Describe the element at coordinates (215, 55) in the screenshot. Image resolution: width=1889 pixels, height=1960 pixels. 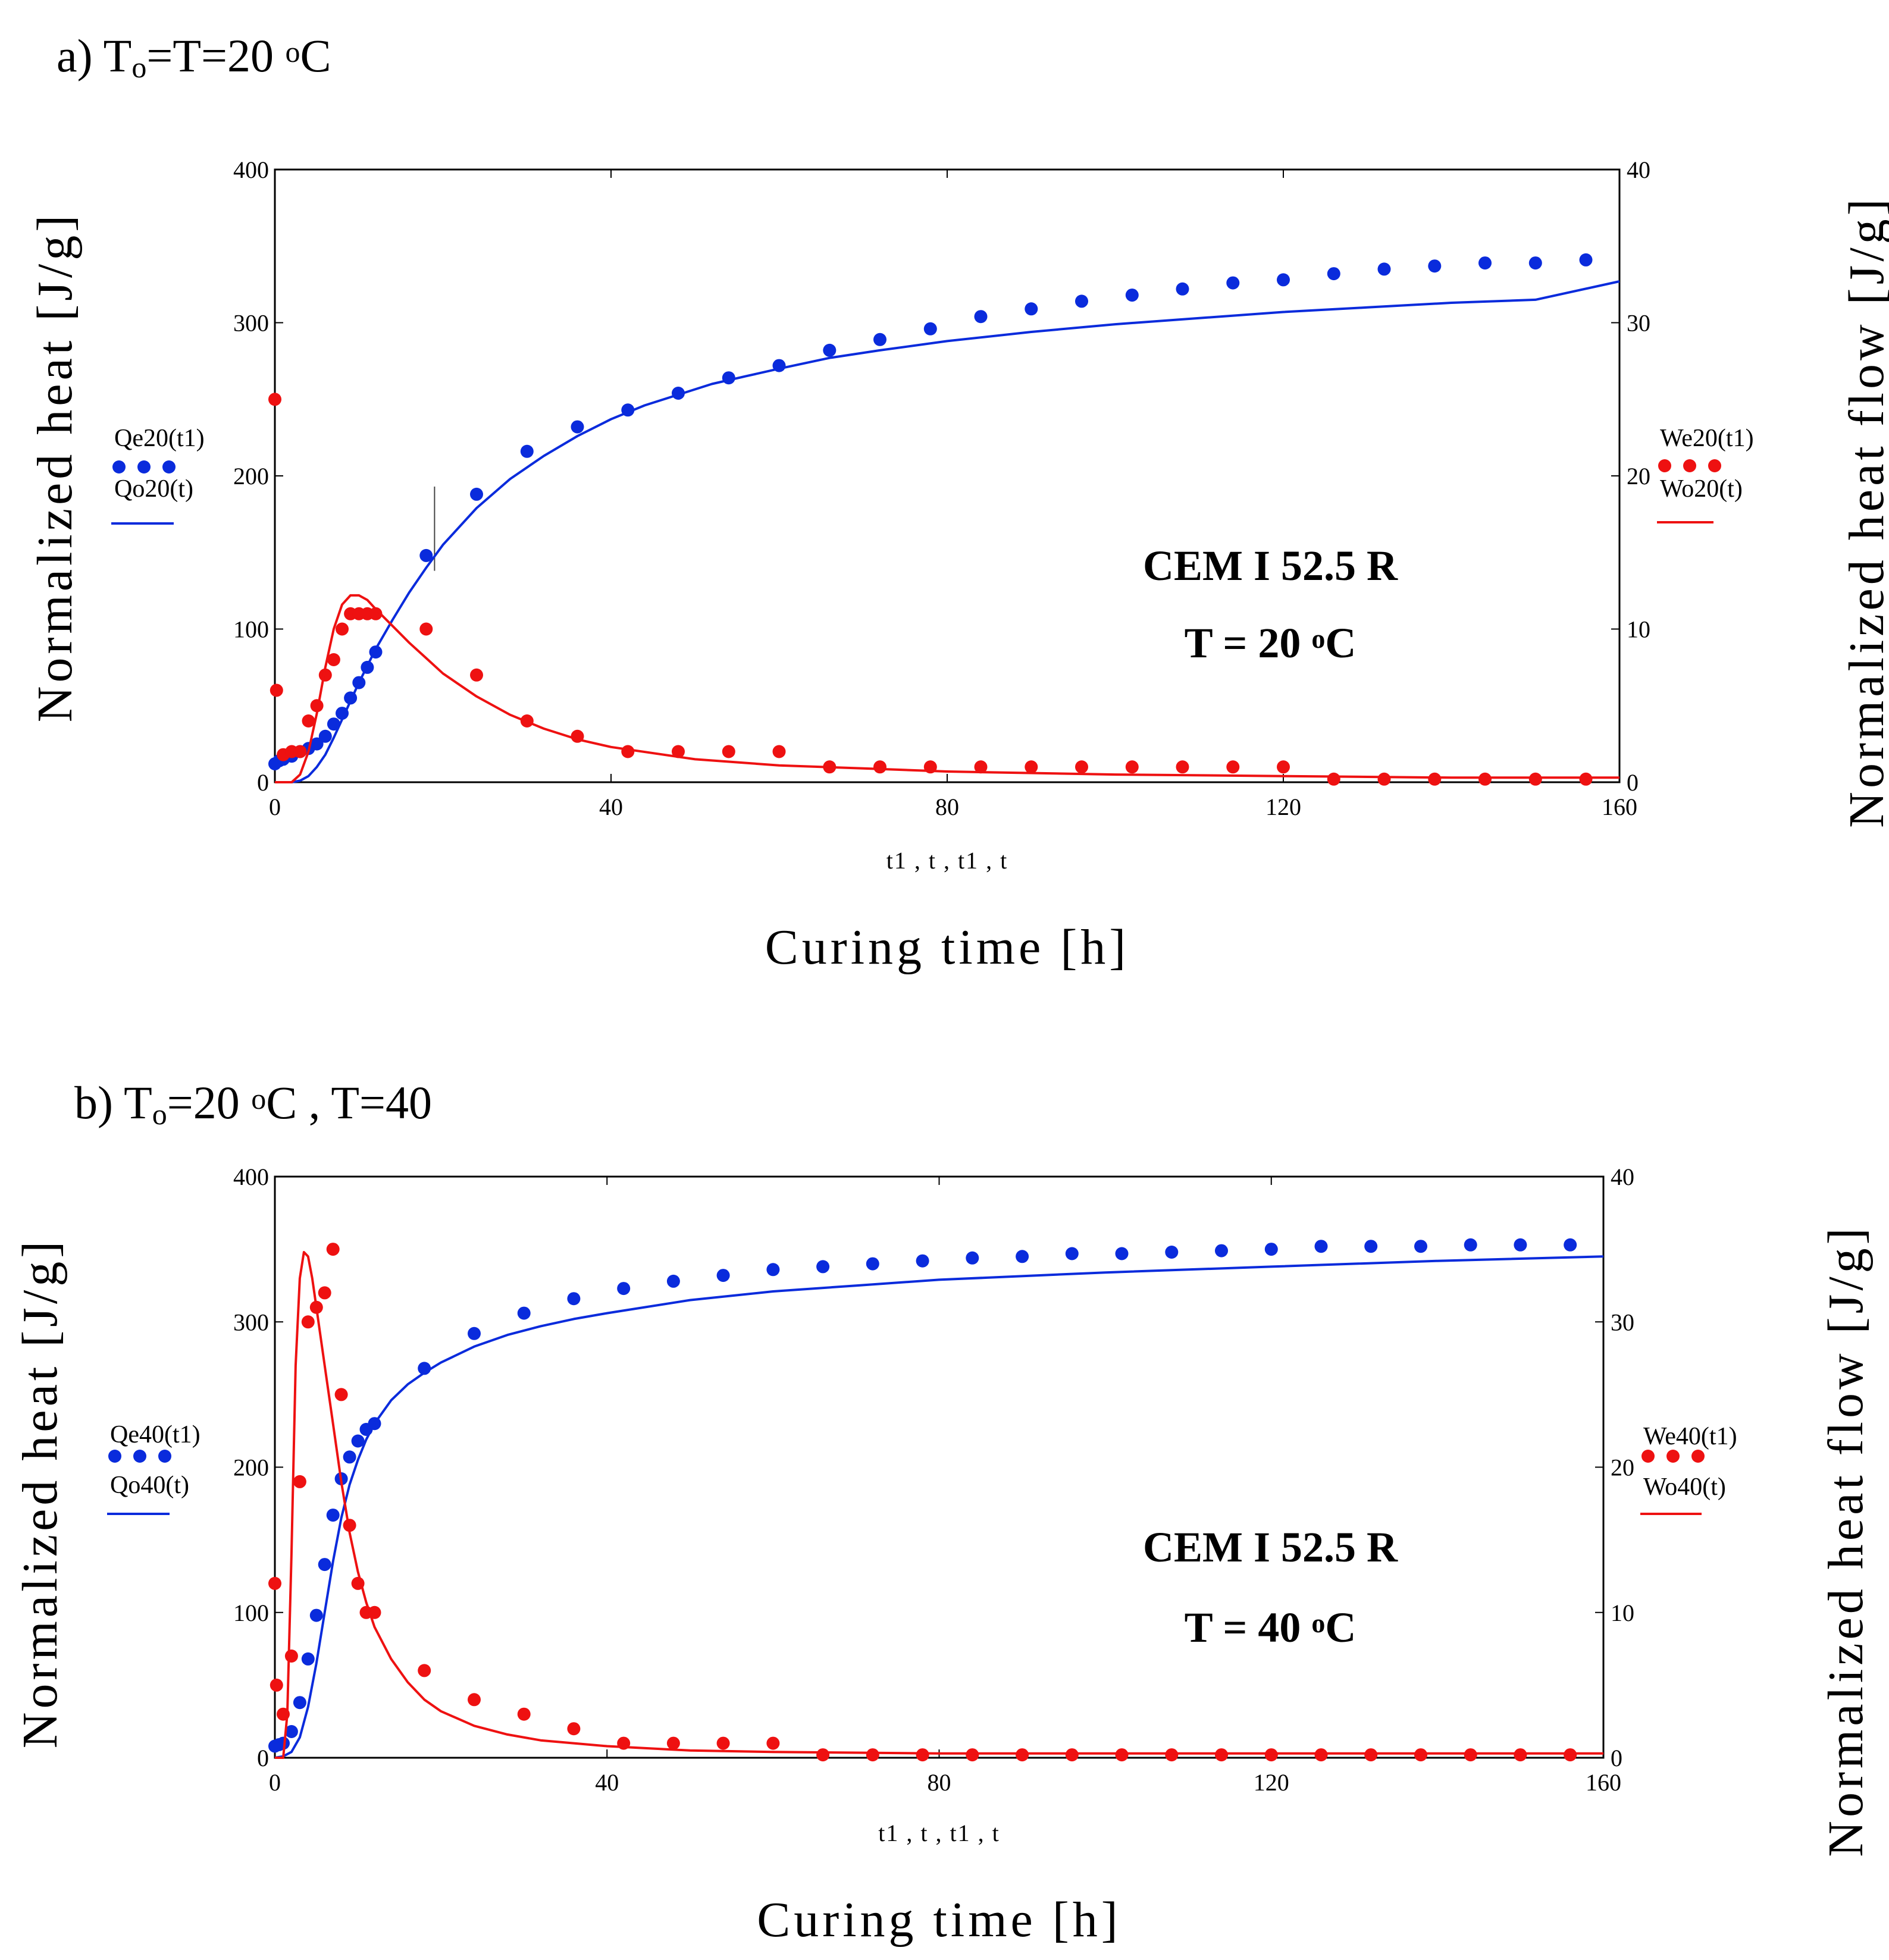
I see `panel-title-part: =T=20` at that location.